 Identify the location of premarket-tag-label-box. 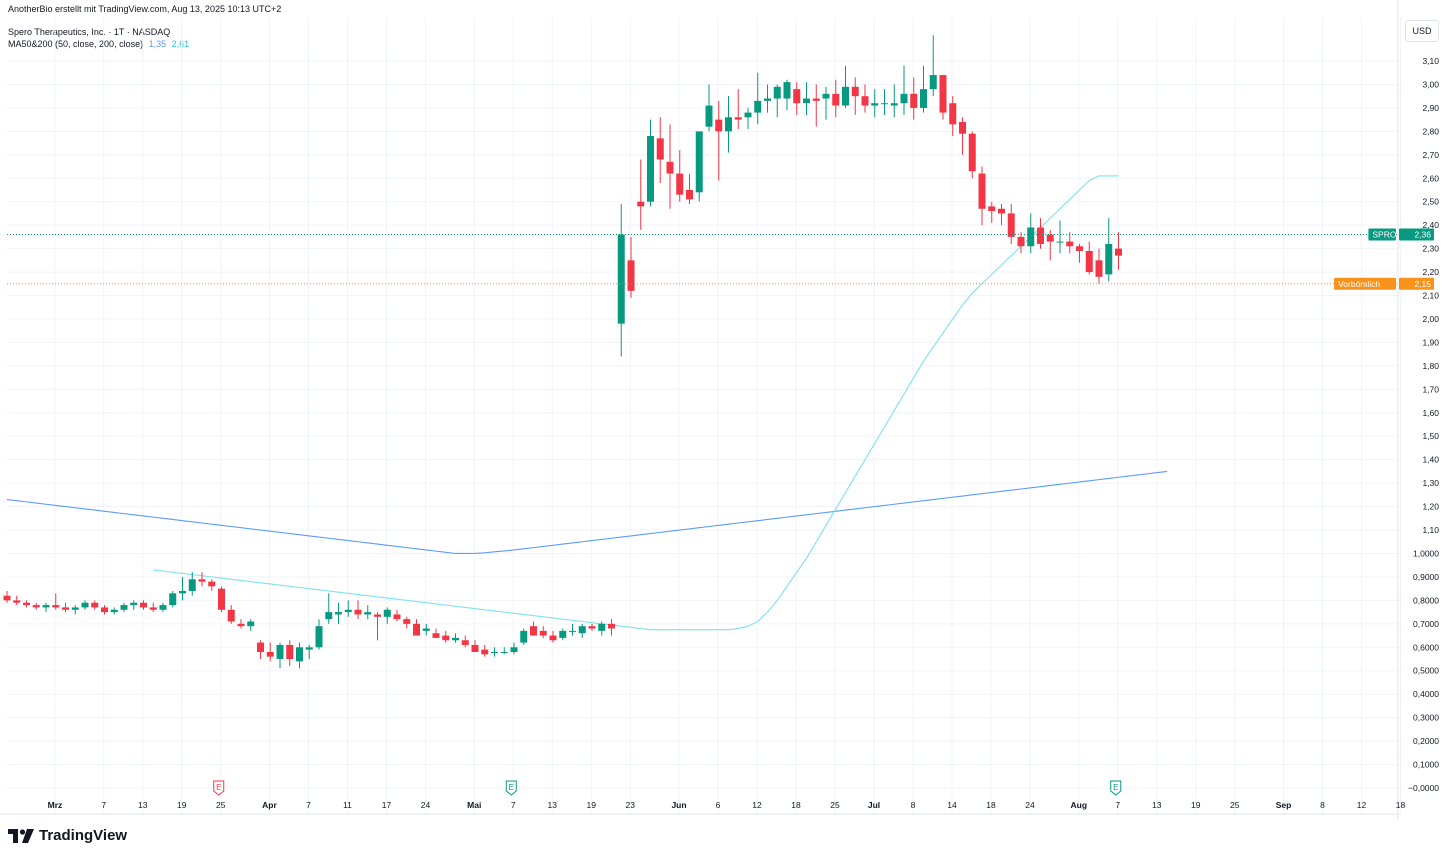
(1365, 283).